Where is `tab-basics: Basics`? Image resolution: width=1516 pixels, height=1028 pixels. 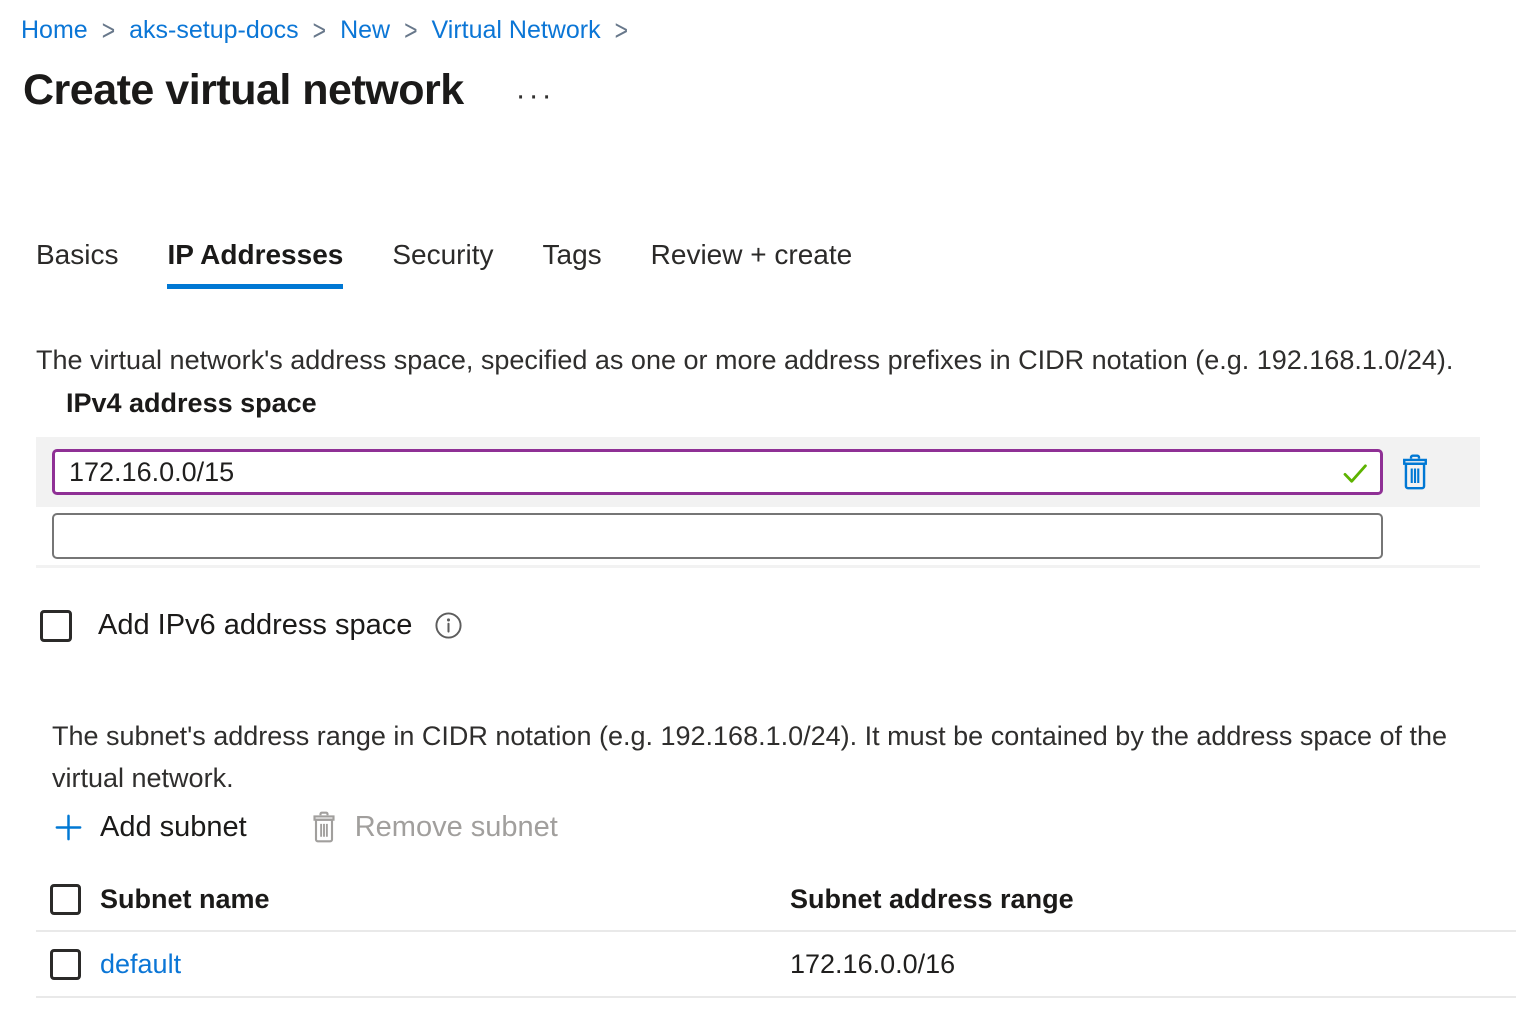
tab-basics: Basics is located at coordinates (77, 254).